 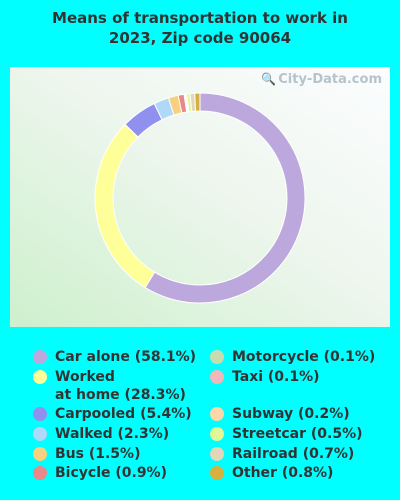 What do you see at coordinates (200, 38) in the screenshot?
I see `chart-title-line-2: 2023, Zip code 90064` at bounding box center [200, 38].